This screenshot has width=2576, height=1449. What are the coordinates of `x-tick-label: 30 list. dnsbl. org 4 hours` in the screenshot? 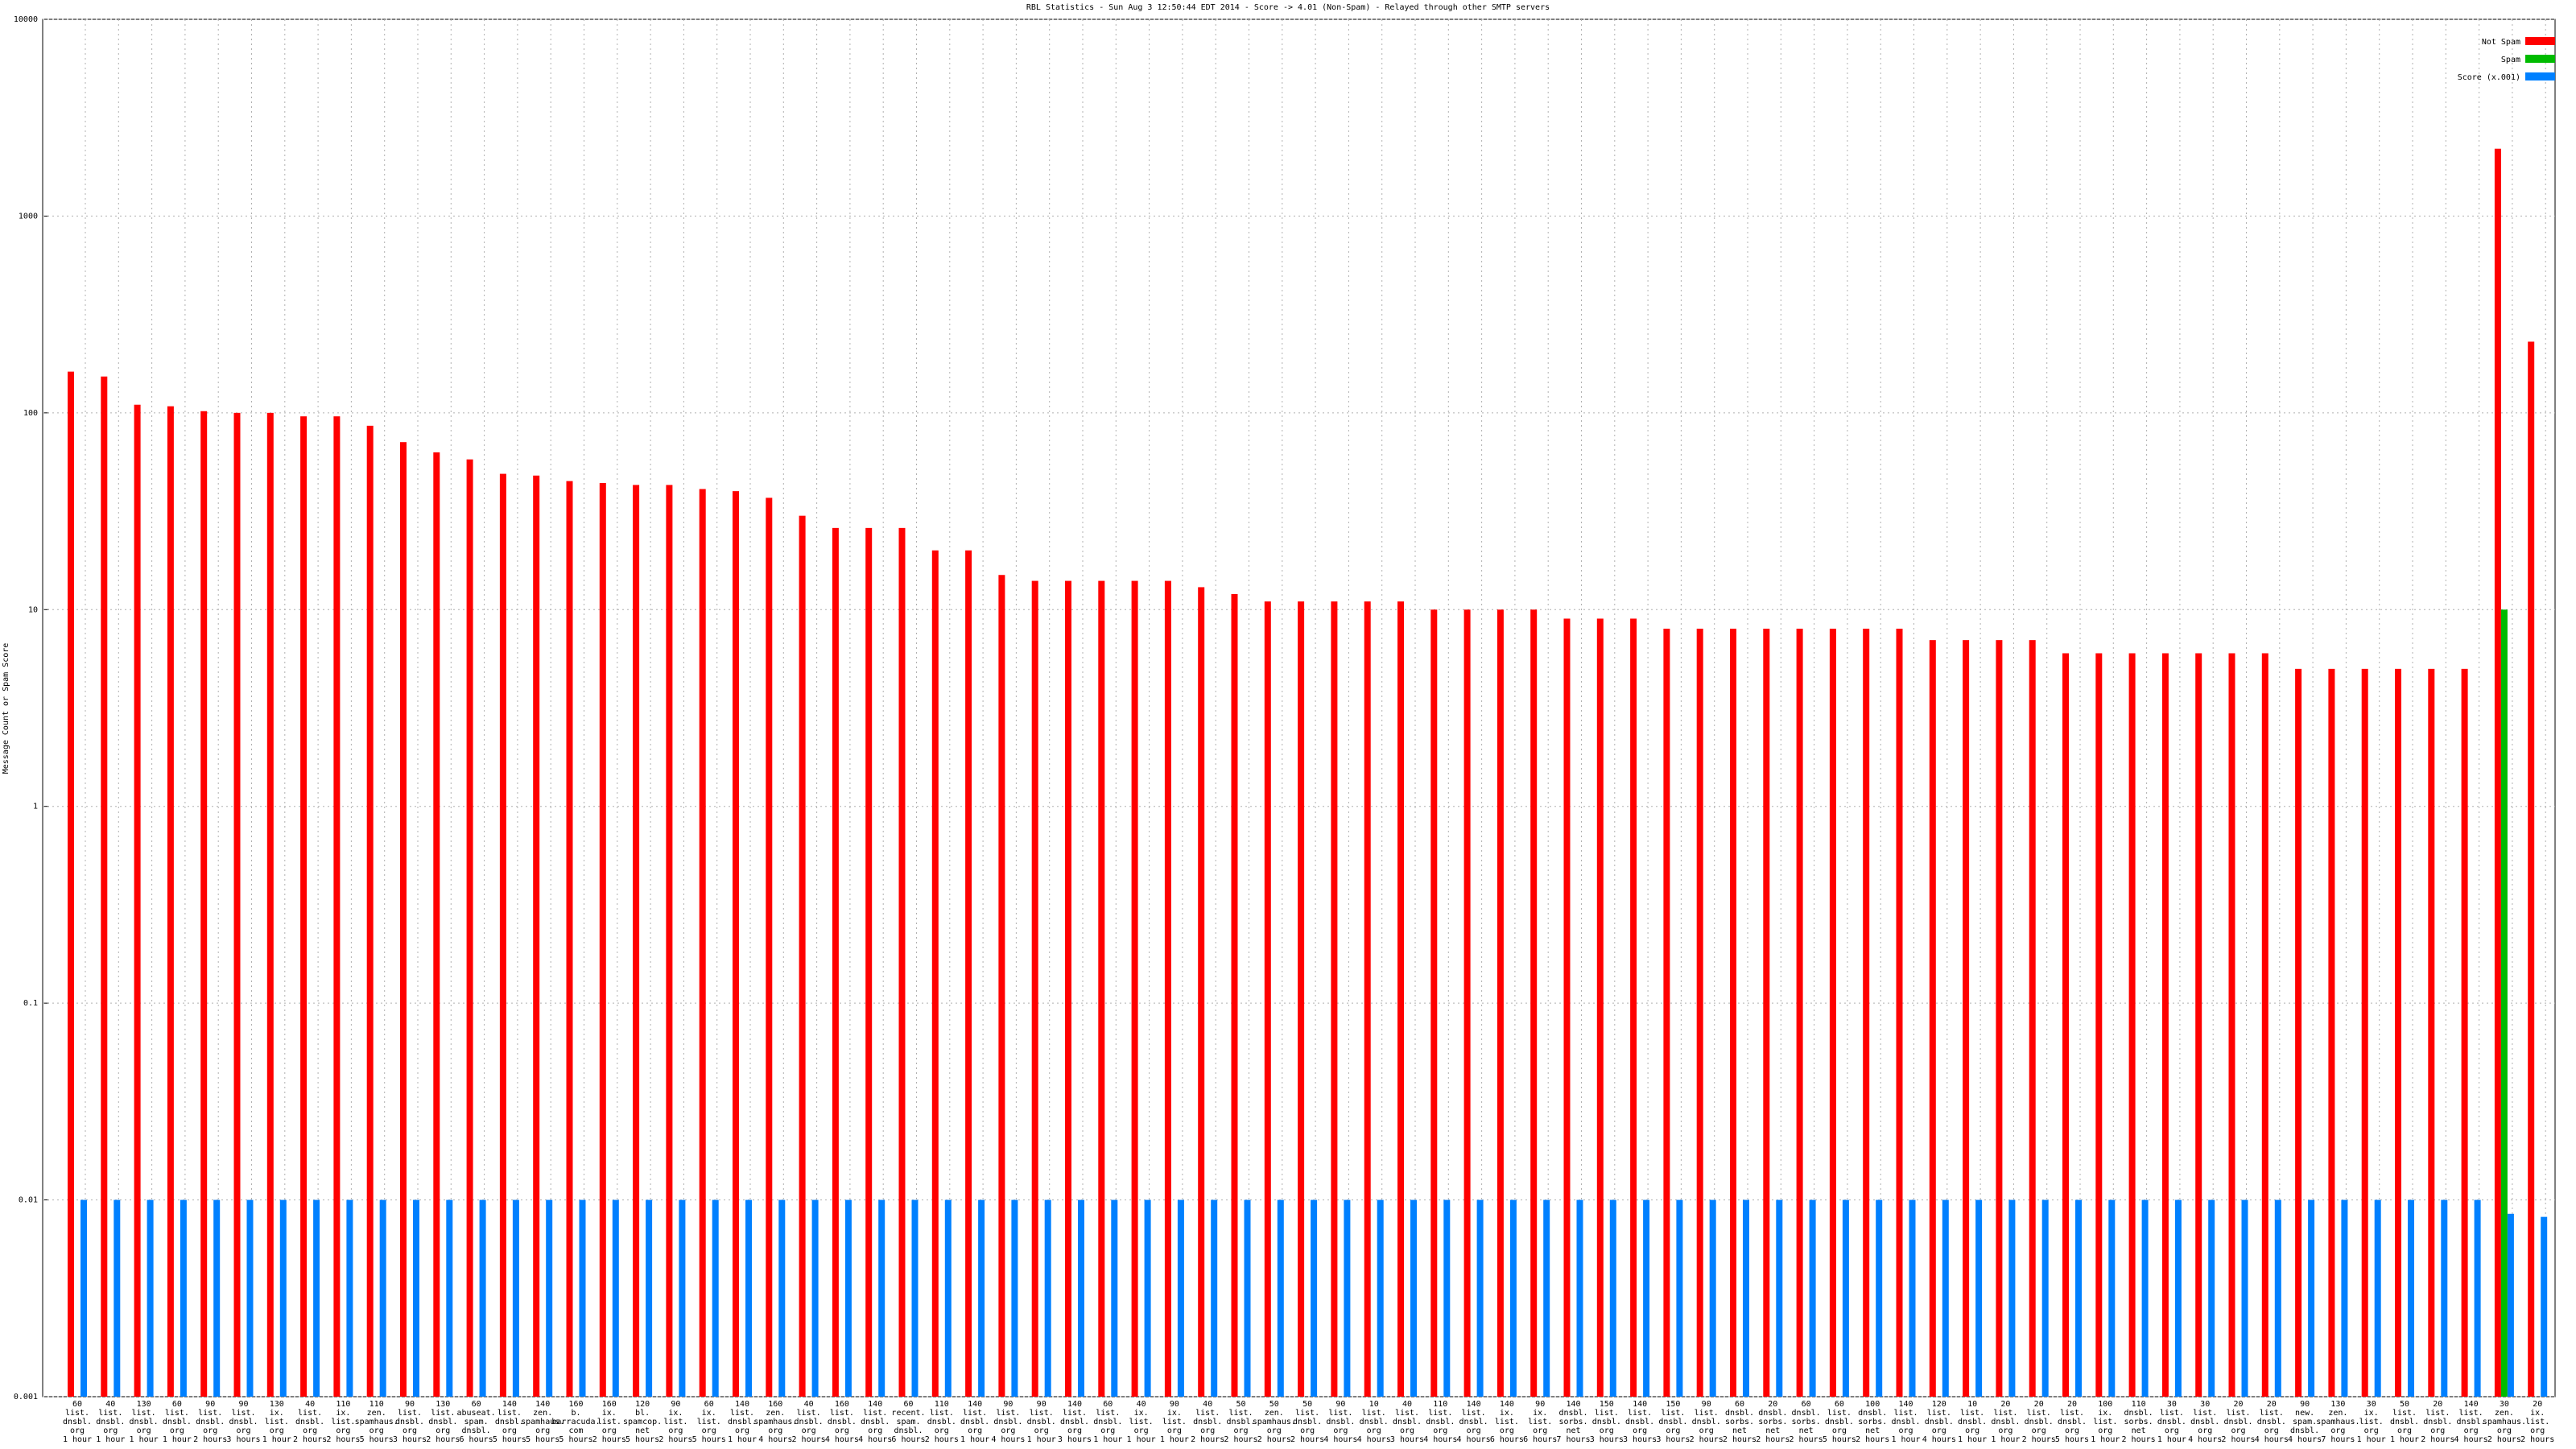 It's located at (2205, 1422).